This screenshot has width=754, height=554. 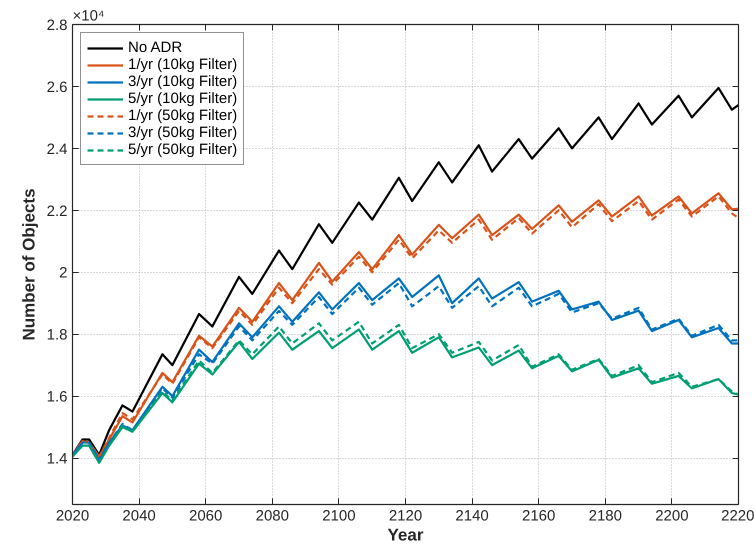 I want to click on annotation: ×10⁴, so click(x=88, y=16).